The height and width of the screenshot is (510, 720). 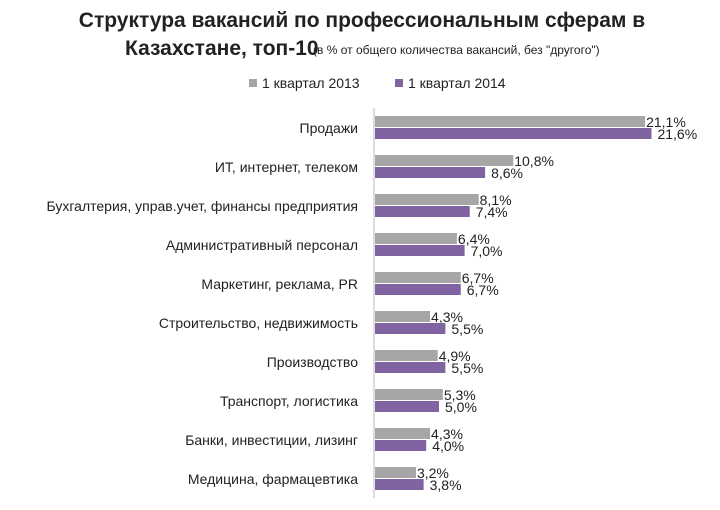 What do you see at coordinates (460, 395) in the screenshot?
I see `data-label-2013: 5,3%` at bounding box center [460, 395].